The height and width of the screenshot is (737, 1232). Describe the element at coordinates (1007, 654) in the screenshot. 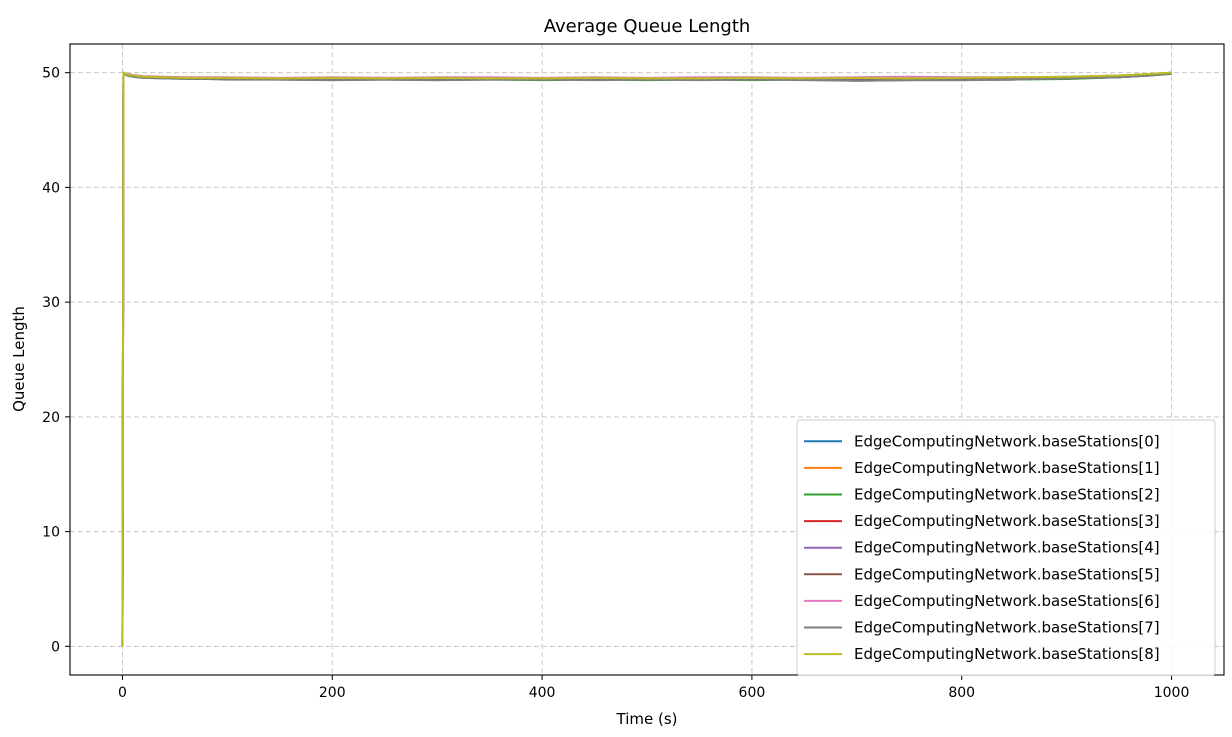

I see `legend-entry-8: EdgeComputingNetwork.baseStations[8]` at that location.